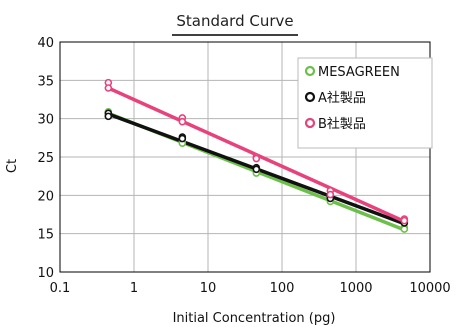 Image resolution: width=466 pixels, height=327 pixels. Describe the element at coordinates (355, 288) in the screenshot. I see `x-tick-label: 1000` at that location.